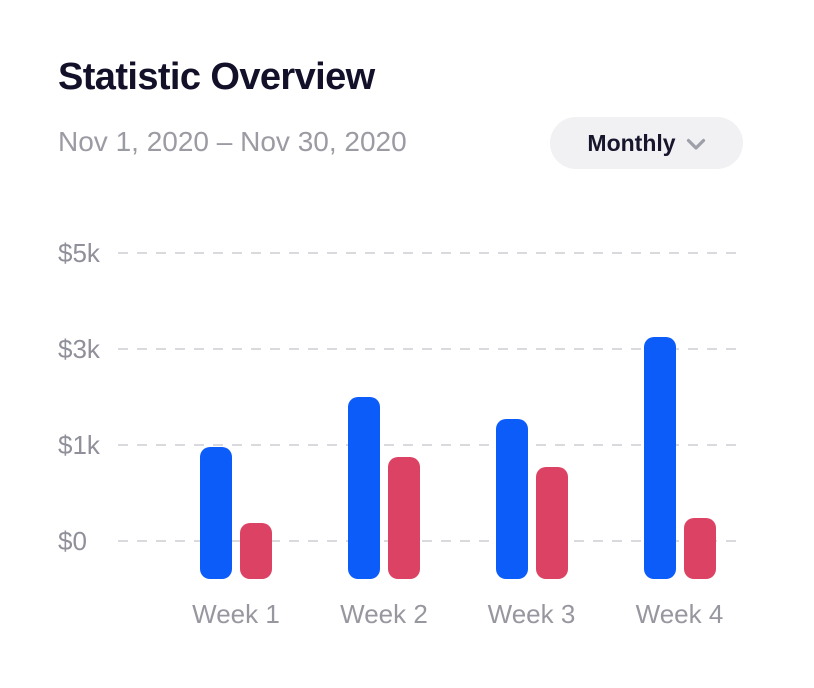 This screenshot has width=814, height=688. I want to click on x-axis-category-label: Week 4, so click(679, 614).